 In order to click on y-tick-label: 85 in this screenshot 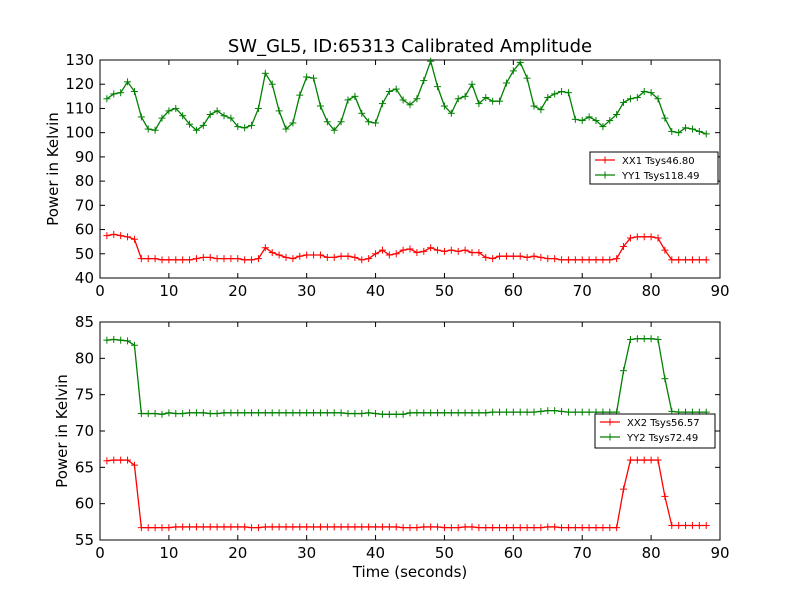, I will do `click(84, 322)`.